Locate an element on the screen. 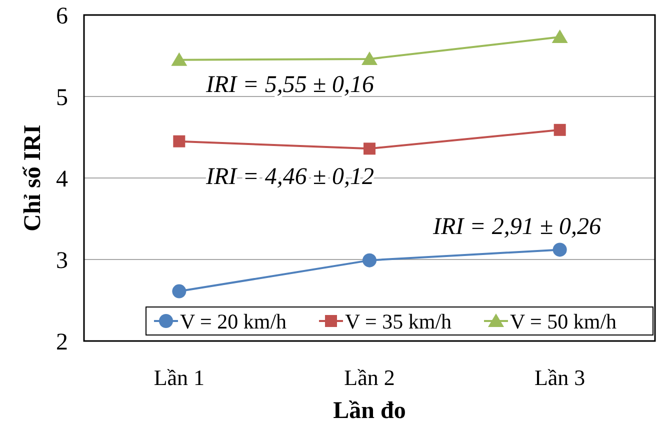  x-axis-title: Lần đo is located at coordinates (369, 411).